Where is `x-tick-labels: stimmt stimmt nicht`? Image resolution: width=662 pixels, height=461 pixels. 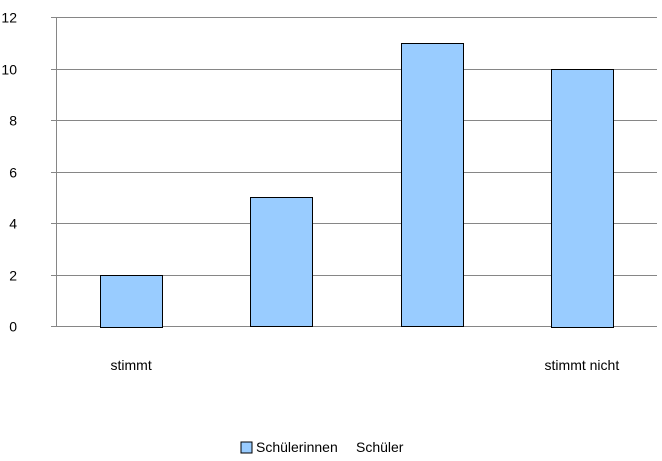 x-tick-labels: stimmt stimmt nicht is located at coordinates (365, 365).